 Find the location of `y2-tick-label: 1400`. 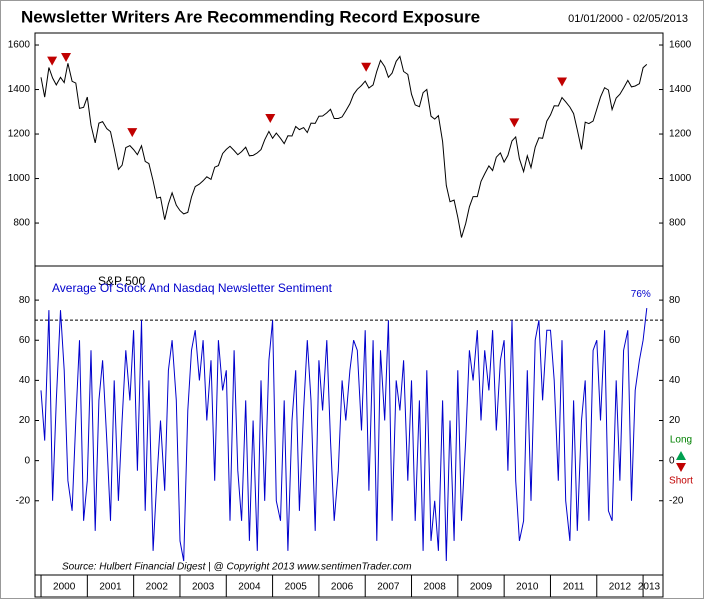

y2-tick-label: 1400 is located at coordinates (680, 89).